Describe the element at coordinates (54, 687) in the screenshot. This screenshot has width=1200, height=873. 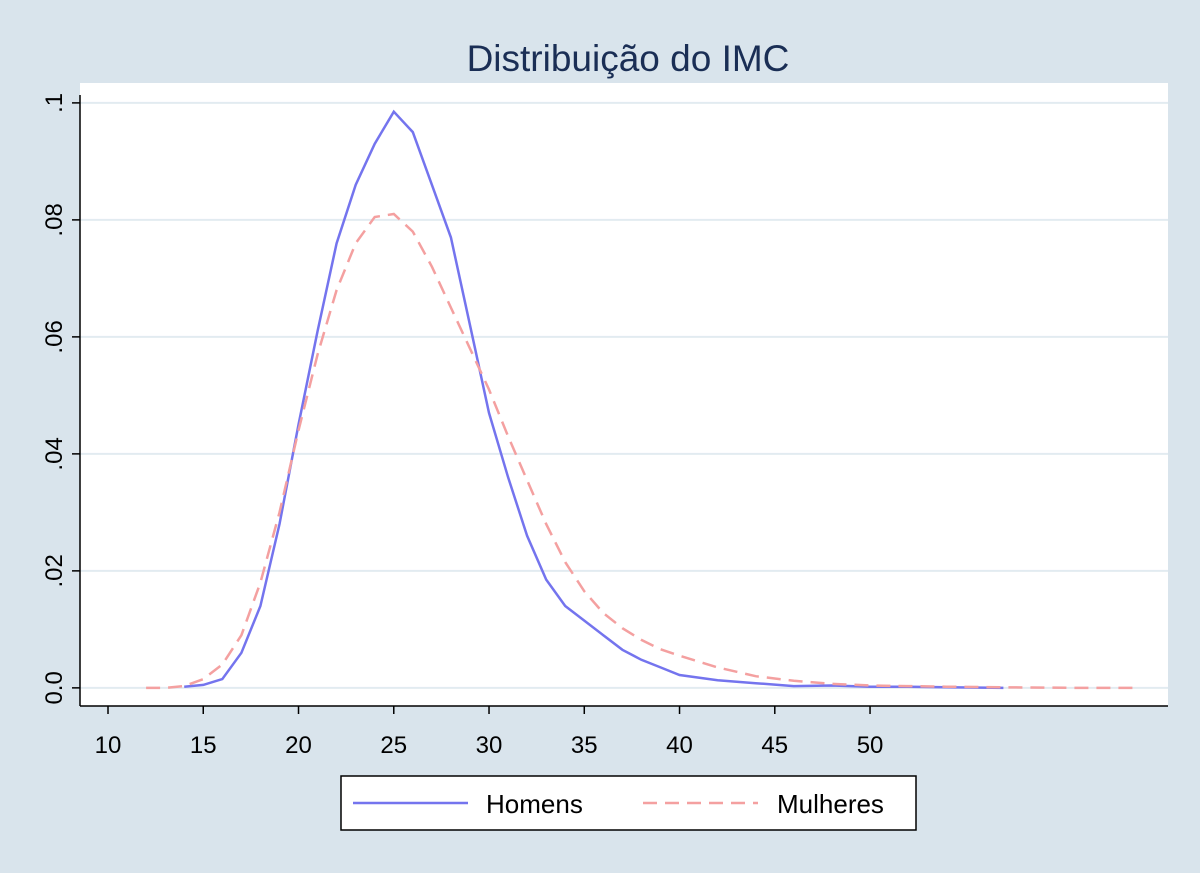
I see `y-tick-label: 0.0` at that location.